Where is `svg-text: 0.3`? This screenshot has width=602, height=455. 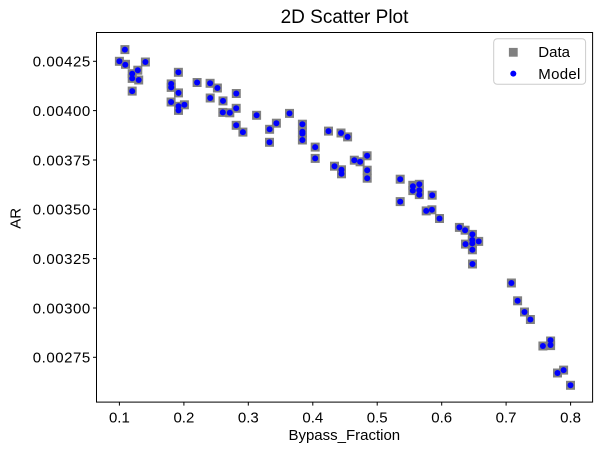 svg-text: 0.3 is located at coordinates (248, 418).